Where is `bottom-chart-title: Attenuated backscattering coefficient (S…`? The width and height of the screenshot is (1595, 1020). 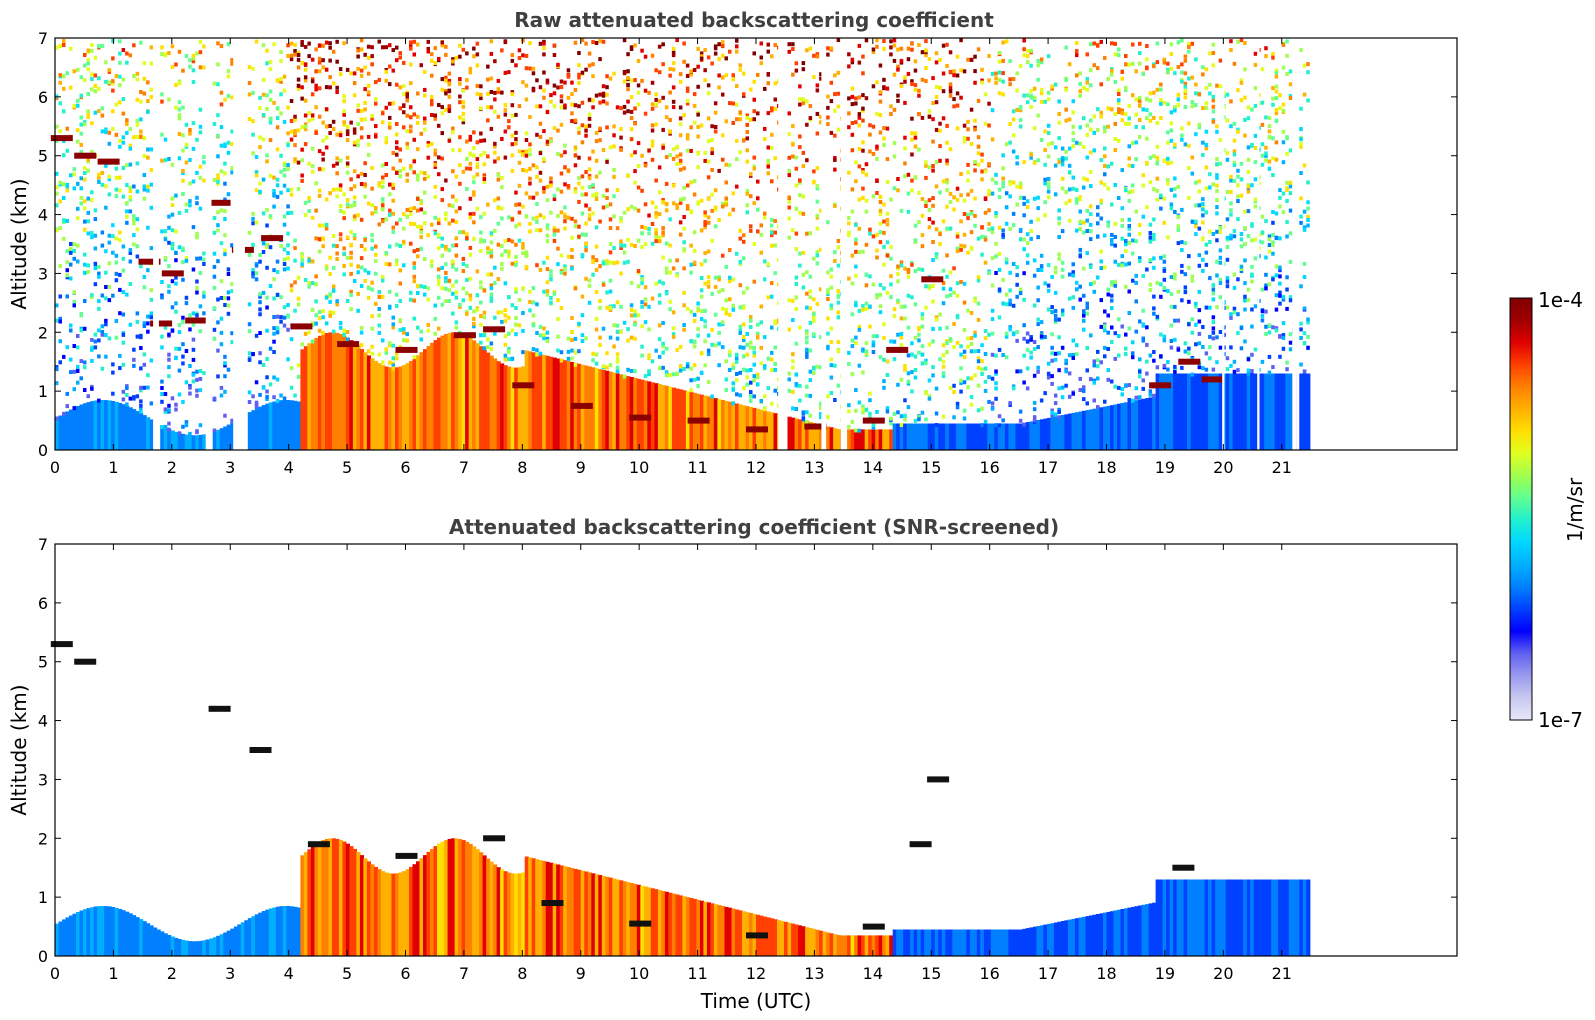 bottom-chart-title: Attenuated backscattering coefficient (S… is located at coordinates (754, 527).